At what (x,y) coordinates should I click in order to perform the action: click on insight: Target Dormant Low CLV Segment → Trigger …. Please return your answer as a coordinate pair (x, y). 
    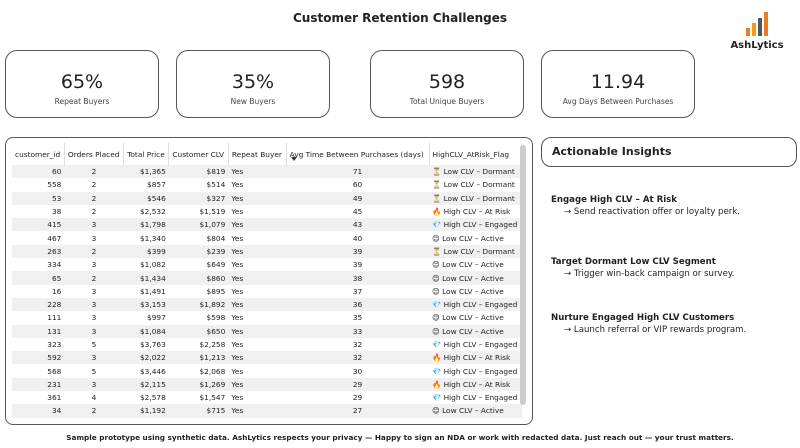
    Looking at the image, I should click on (673, 268).